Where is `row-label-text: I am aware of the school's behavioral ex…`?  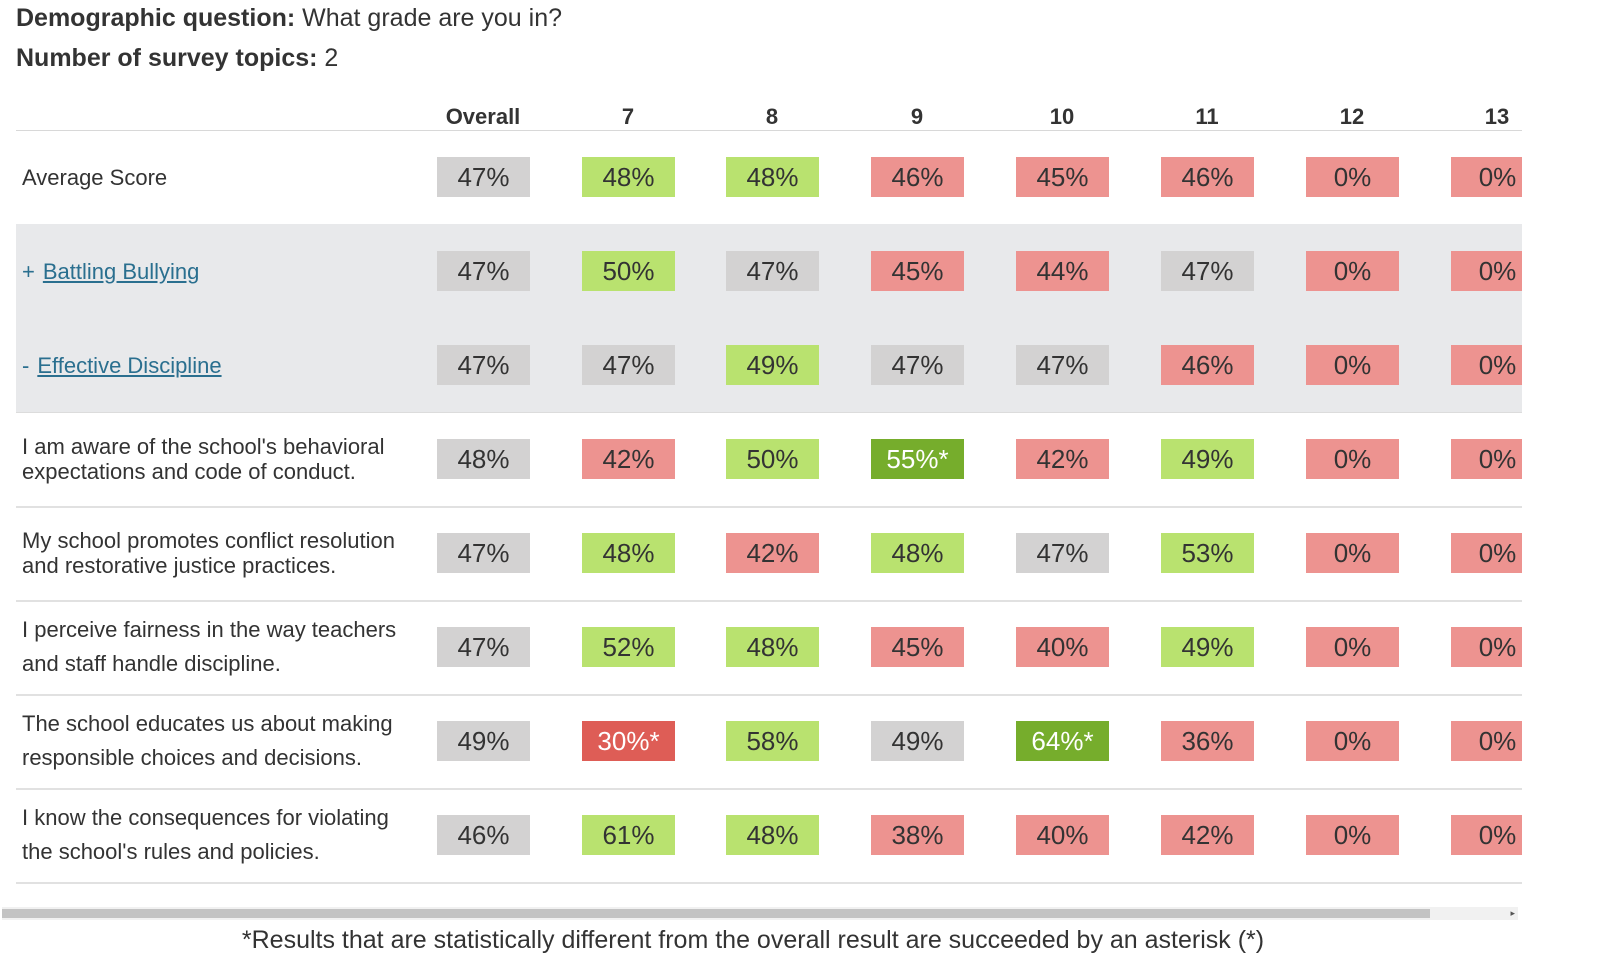 row-label-text: I am aware of the school's behavioral ex… is located at coordinates (203, 459).